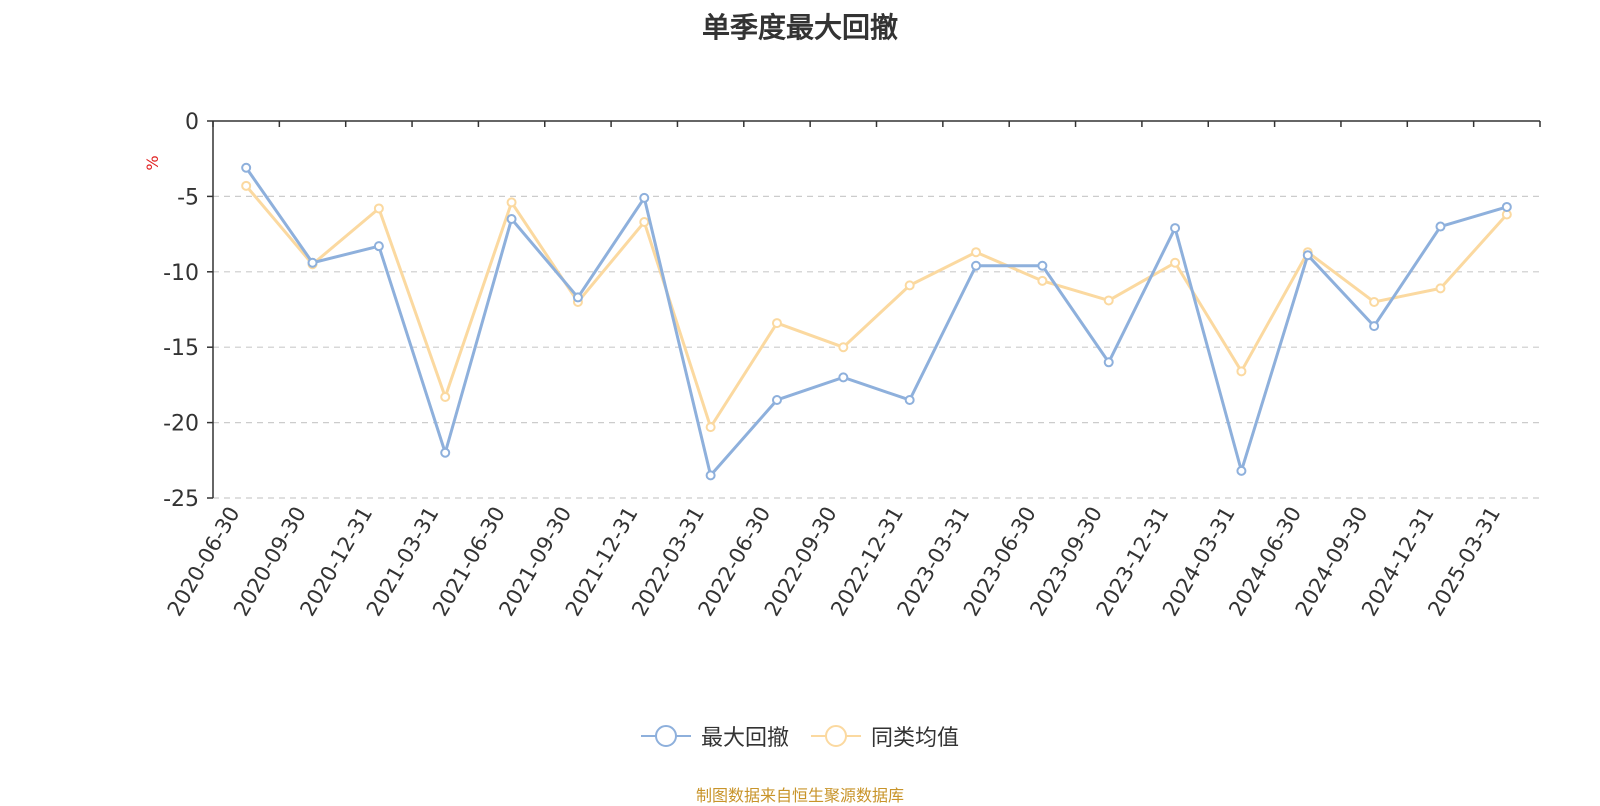  Describe the element at coordinates (181, 499) in the screenshot. I see `y-tick-label: -25` at that location.